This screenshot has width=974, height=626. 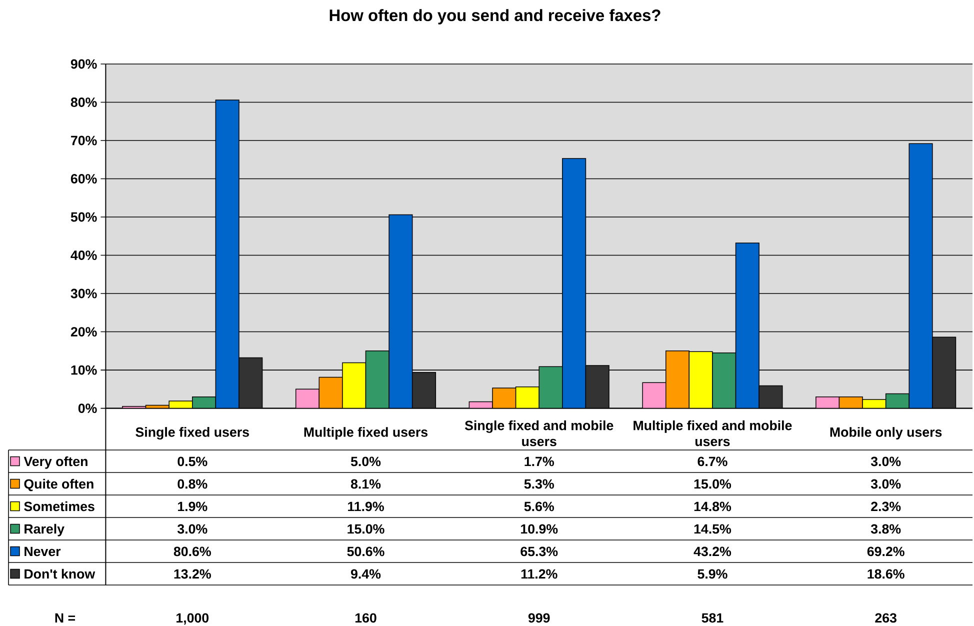 What do you see at coordinates (84, 370) in the screenshot?
I see `y-tick-label: 10%` at bounding box center [84, 370].